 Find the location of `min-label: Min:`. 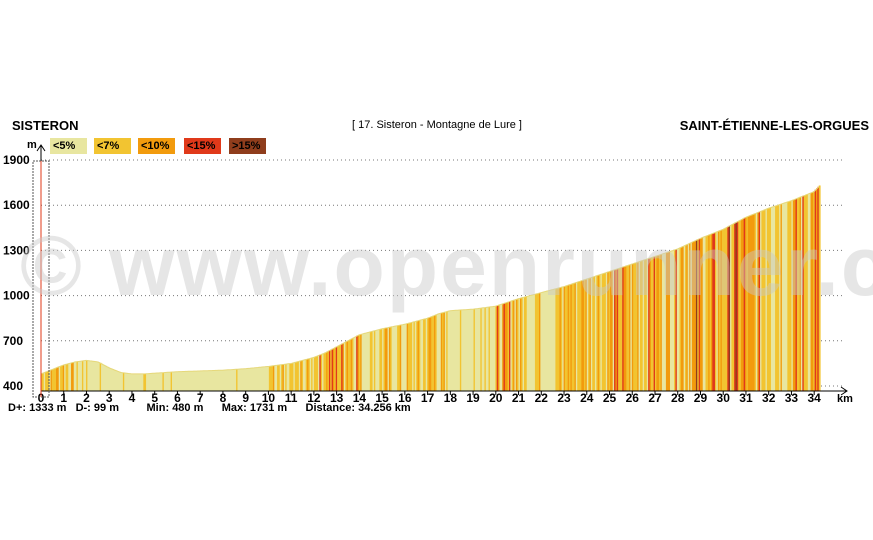

min-label: Min: is located at coordinates (158, 408).